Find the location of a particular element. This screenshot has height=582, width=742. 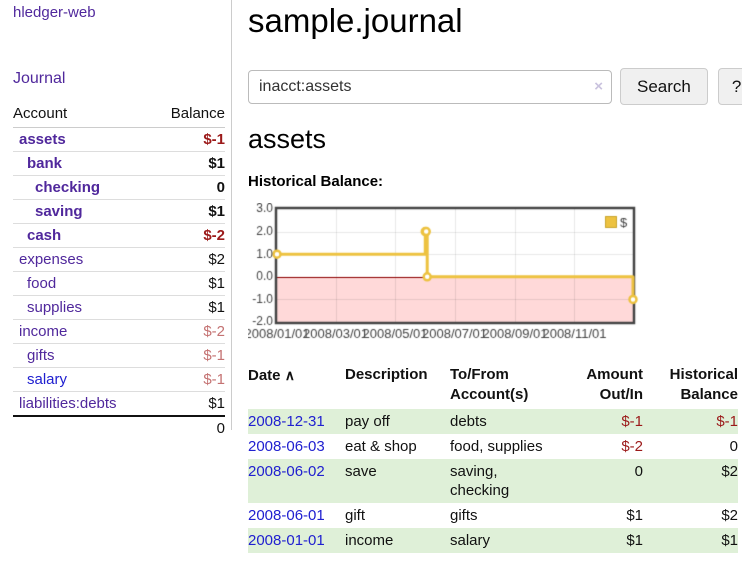

register-col-description: Description is located at coordinates (386, 374).